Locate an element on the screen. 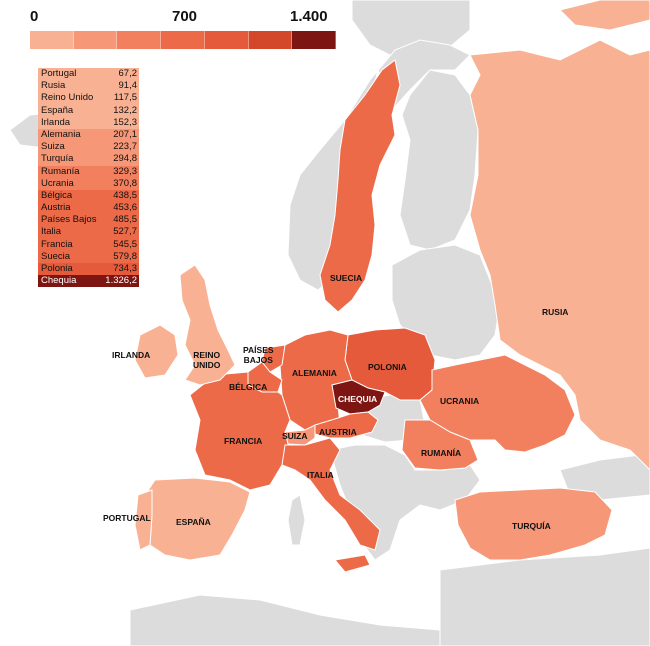  map-label-suiza: SUIZA is located at coordinates (295, 436).